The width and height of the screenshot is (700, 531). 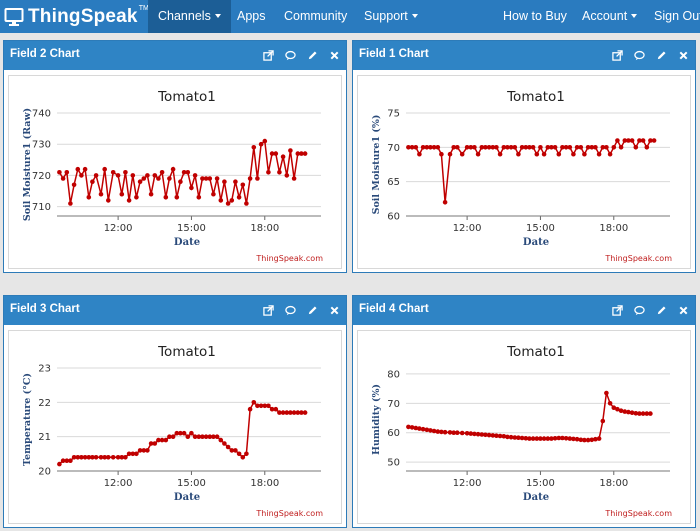 I want to click on nav-apps: Apps, so click(x=251, y=16).